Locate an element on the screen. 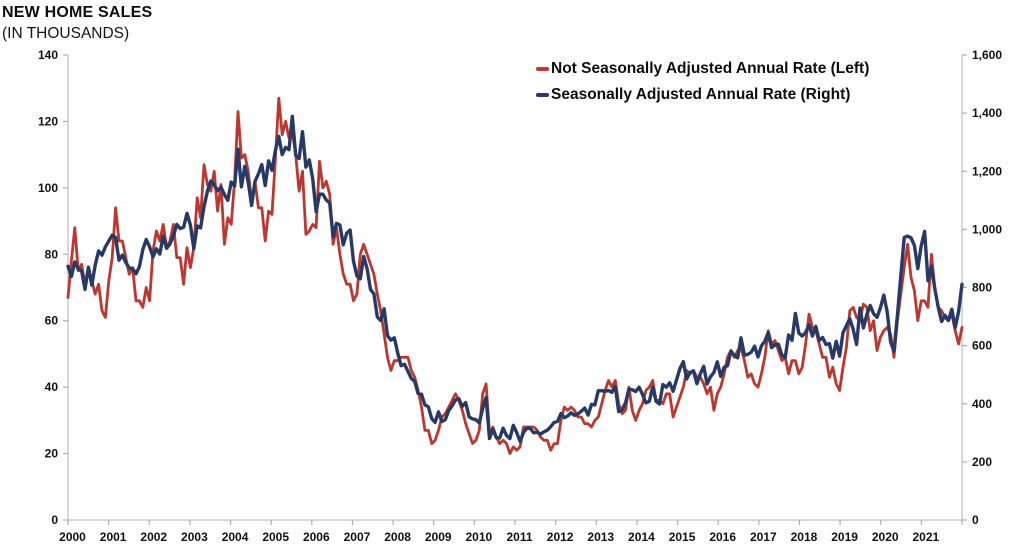 The height and width of the screenshot is (560, 1024). saar-series-marker-icon is located at coordinates (542, 95).